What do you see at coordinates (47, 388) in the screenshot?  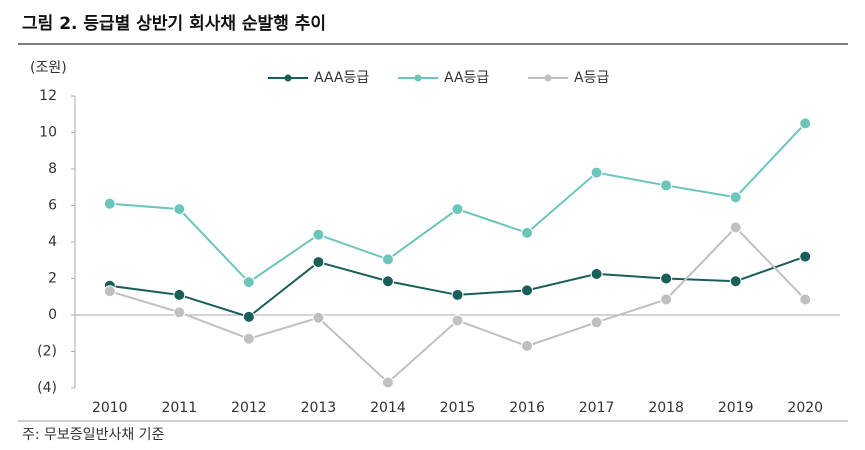 I see `y-tick-label: (4)` at bounding box center [47, 388].